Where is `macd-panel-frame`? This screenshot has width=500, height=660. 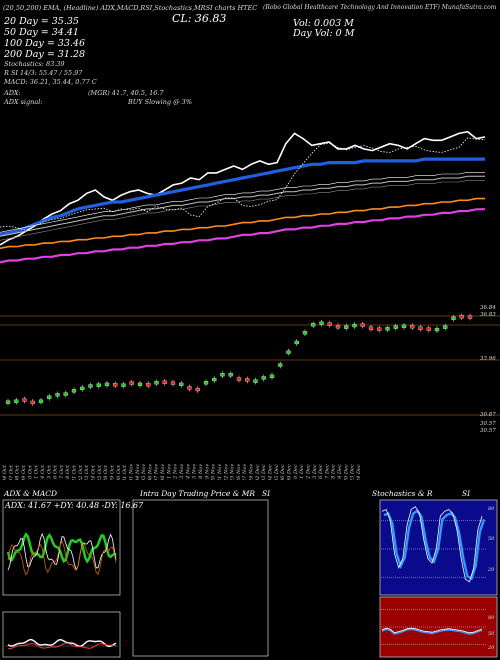 macd-panel-frame is located at coordinates (61, 634).